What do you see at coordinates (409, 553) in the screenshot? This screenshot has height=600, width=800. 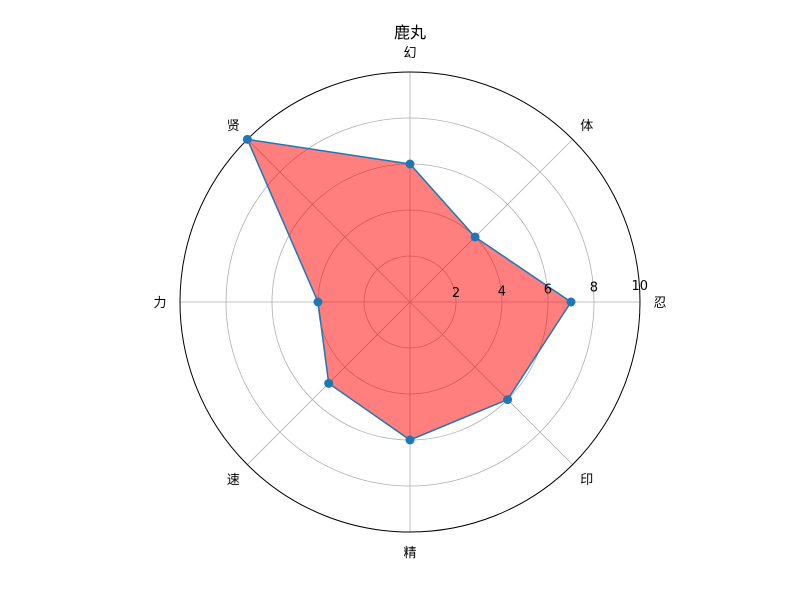 I see `category-label: 精` at bounding box center [409, 553].